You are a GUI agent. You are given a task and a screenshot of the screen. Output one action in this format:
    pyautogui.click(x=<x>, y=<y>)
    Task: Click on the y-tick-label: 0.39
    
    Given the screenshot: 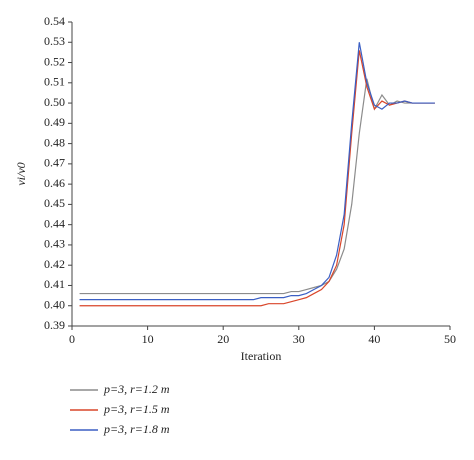 What is the action you would take?
    pyautogui.click(x=54, y=325)
    